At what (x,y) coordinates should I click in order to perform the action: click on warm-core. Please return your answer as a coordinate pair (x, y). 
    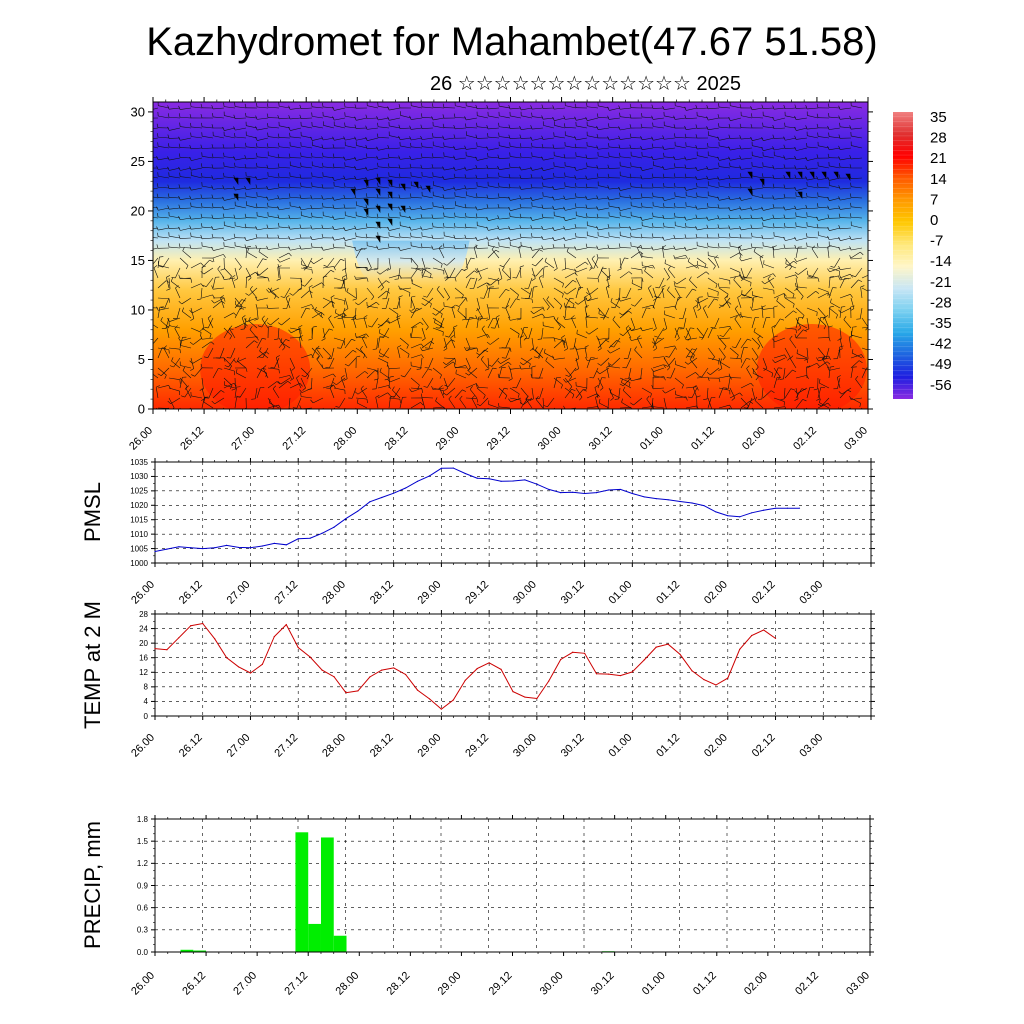
    Looking at the image, I should click on (811, 366).